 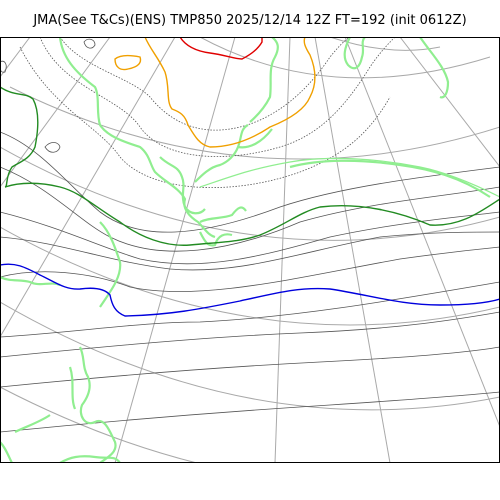 What do you see at coordinates (250, 290) in the screenshot?
I see `isotherm-blue` at bounding box center [250, 290].